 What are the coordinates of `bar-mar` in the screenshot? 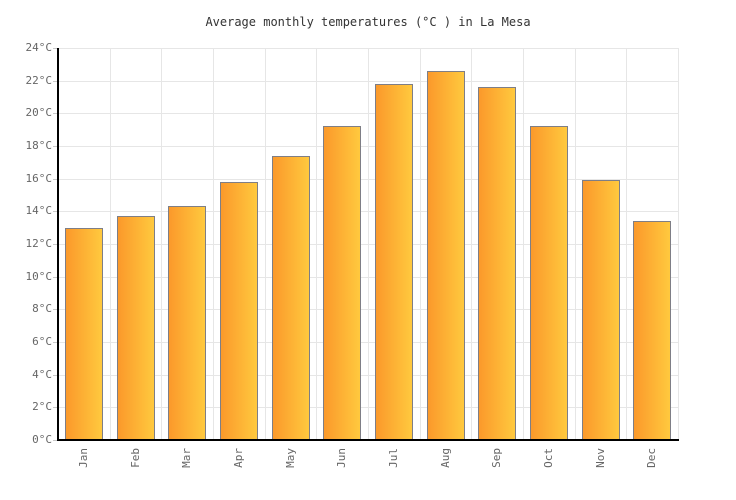 It's located at (187, 323).